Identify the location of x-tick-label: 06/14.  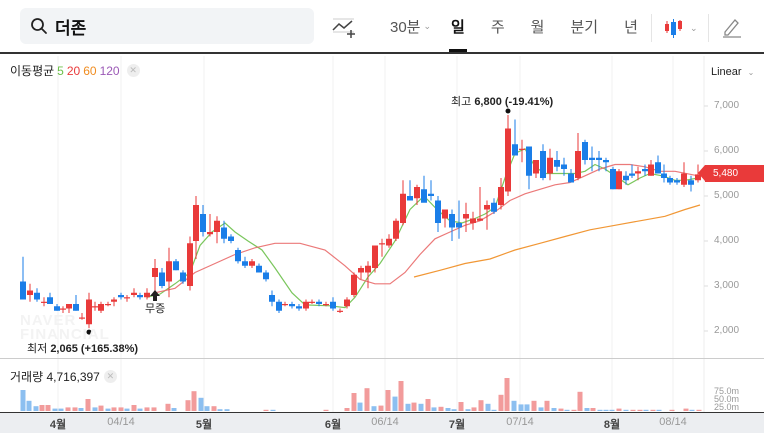
(385, 422).